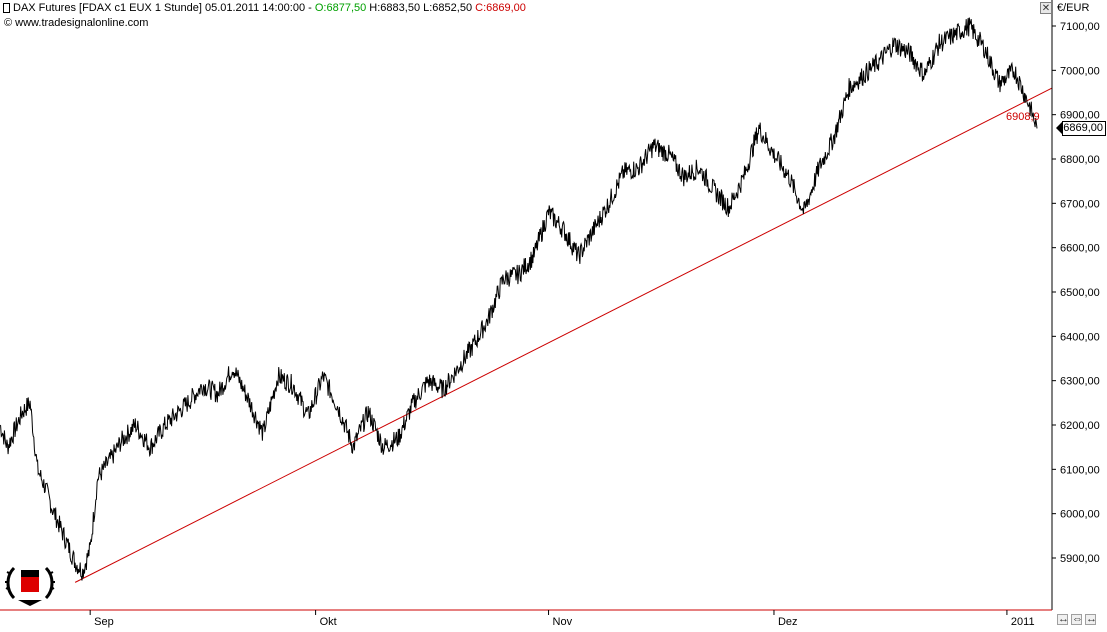 Image resolution: width=1107 pixels, height=632 pixels. Describe the element at coordinates (1091, 619) in the screenshot. I see `scroll-right-icon: ↔` at that location.